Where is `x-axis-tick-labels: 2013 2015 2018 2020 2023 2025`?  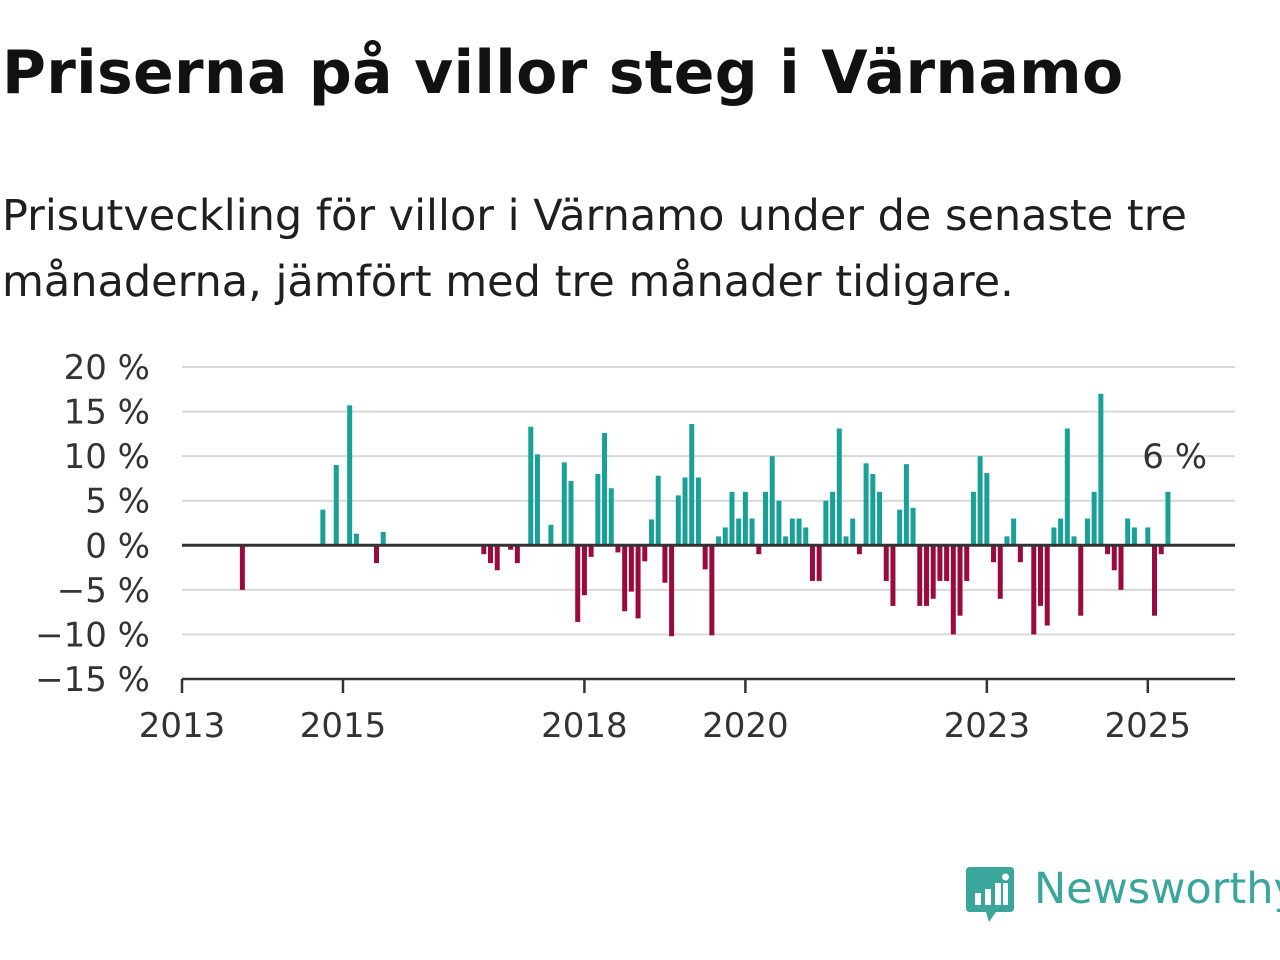 x-axis-tick-labels: 2013 2015 2018 2020 2023 2025 is located at coordinates (665, 712).